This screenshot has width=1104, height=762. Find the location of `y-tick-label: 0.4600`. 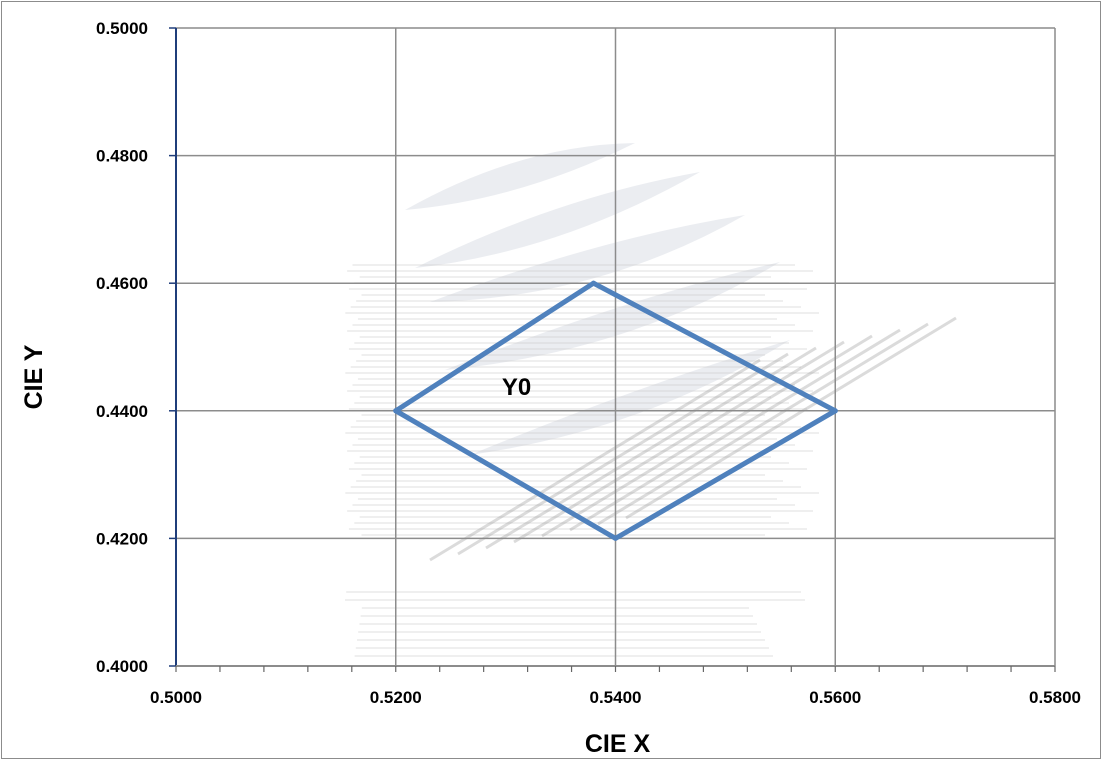

y-tick-label: 0.4600 is located at coordinates (122, 283).